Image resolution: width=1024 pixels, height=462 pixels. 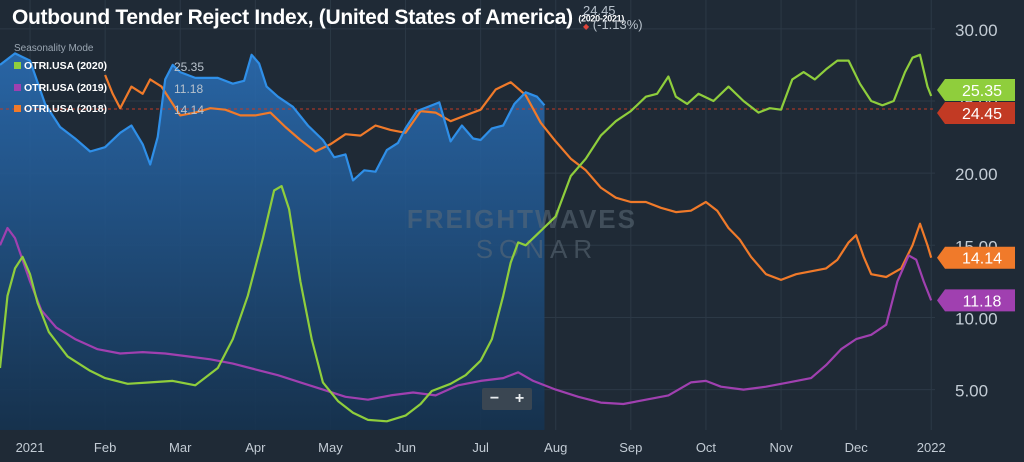 What do you see at coordinates (66, 66) in the screenshot?
I see `legend-label: OTRI.USA (2020)` at bounding box center [66, 66].